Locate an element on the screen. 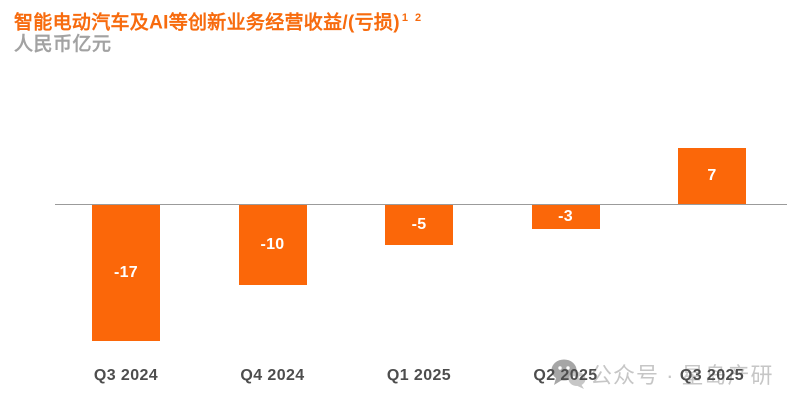  bar: -3 is located at coordinates (565, 217).